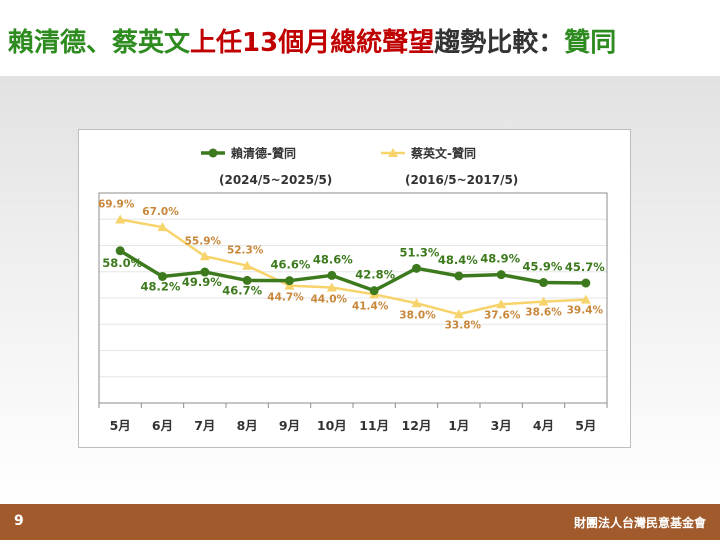 This screenshot has height=540, width=720. I want to click on x-tick-label: 3月, so click(501, 425).